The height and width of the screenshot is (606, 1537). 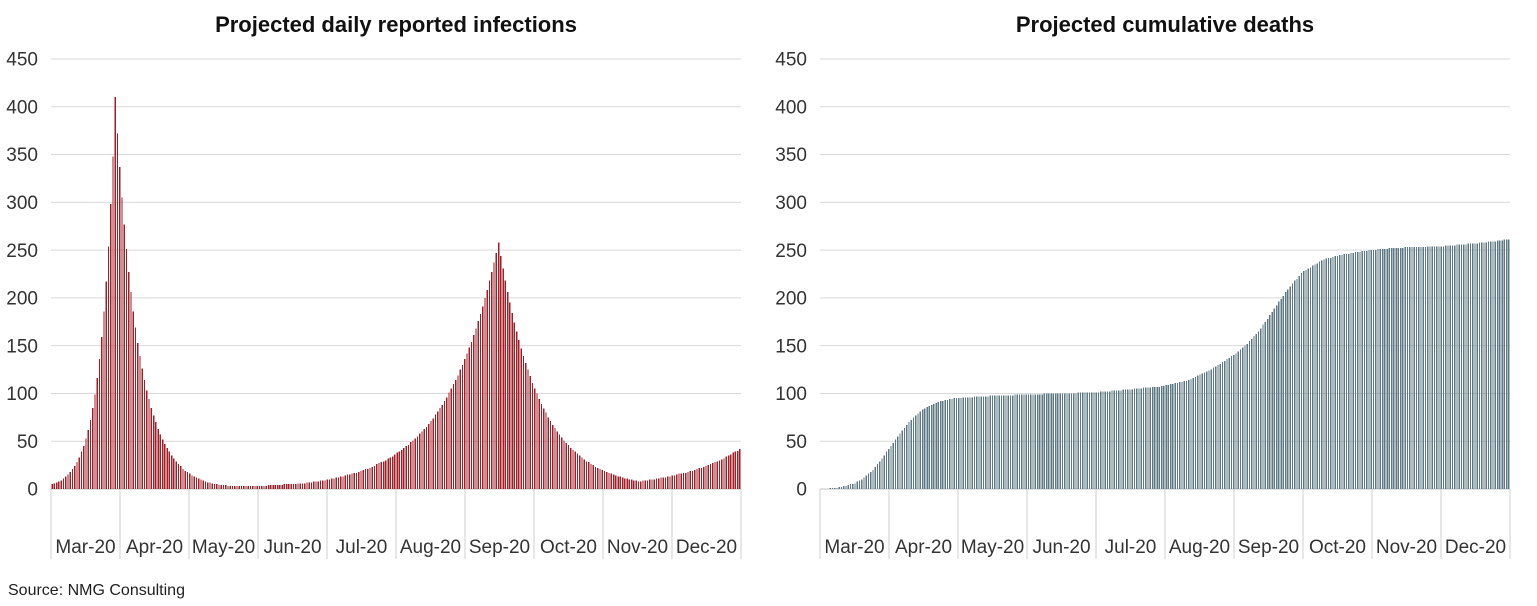 What do you see at coordinates (1165, 24) in the screenshot?
I see `chart-title-deaths: Projected cumulative deaths` at bounding box center [1165, 24].